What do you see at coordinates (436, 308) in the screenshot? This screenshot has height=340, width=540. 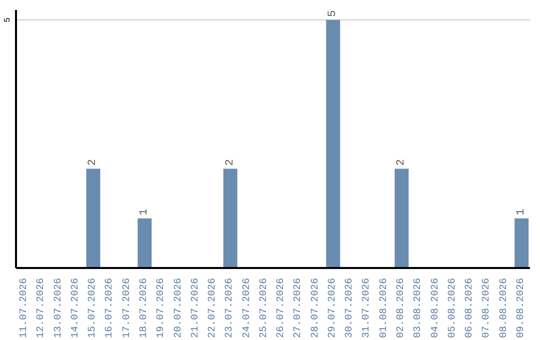 I see `x-tick-label: 04.08.2026` at bounding box center [436, 308].